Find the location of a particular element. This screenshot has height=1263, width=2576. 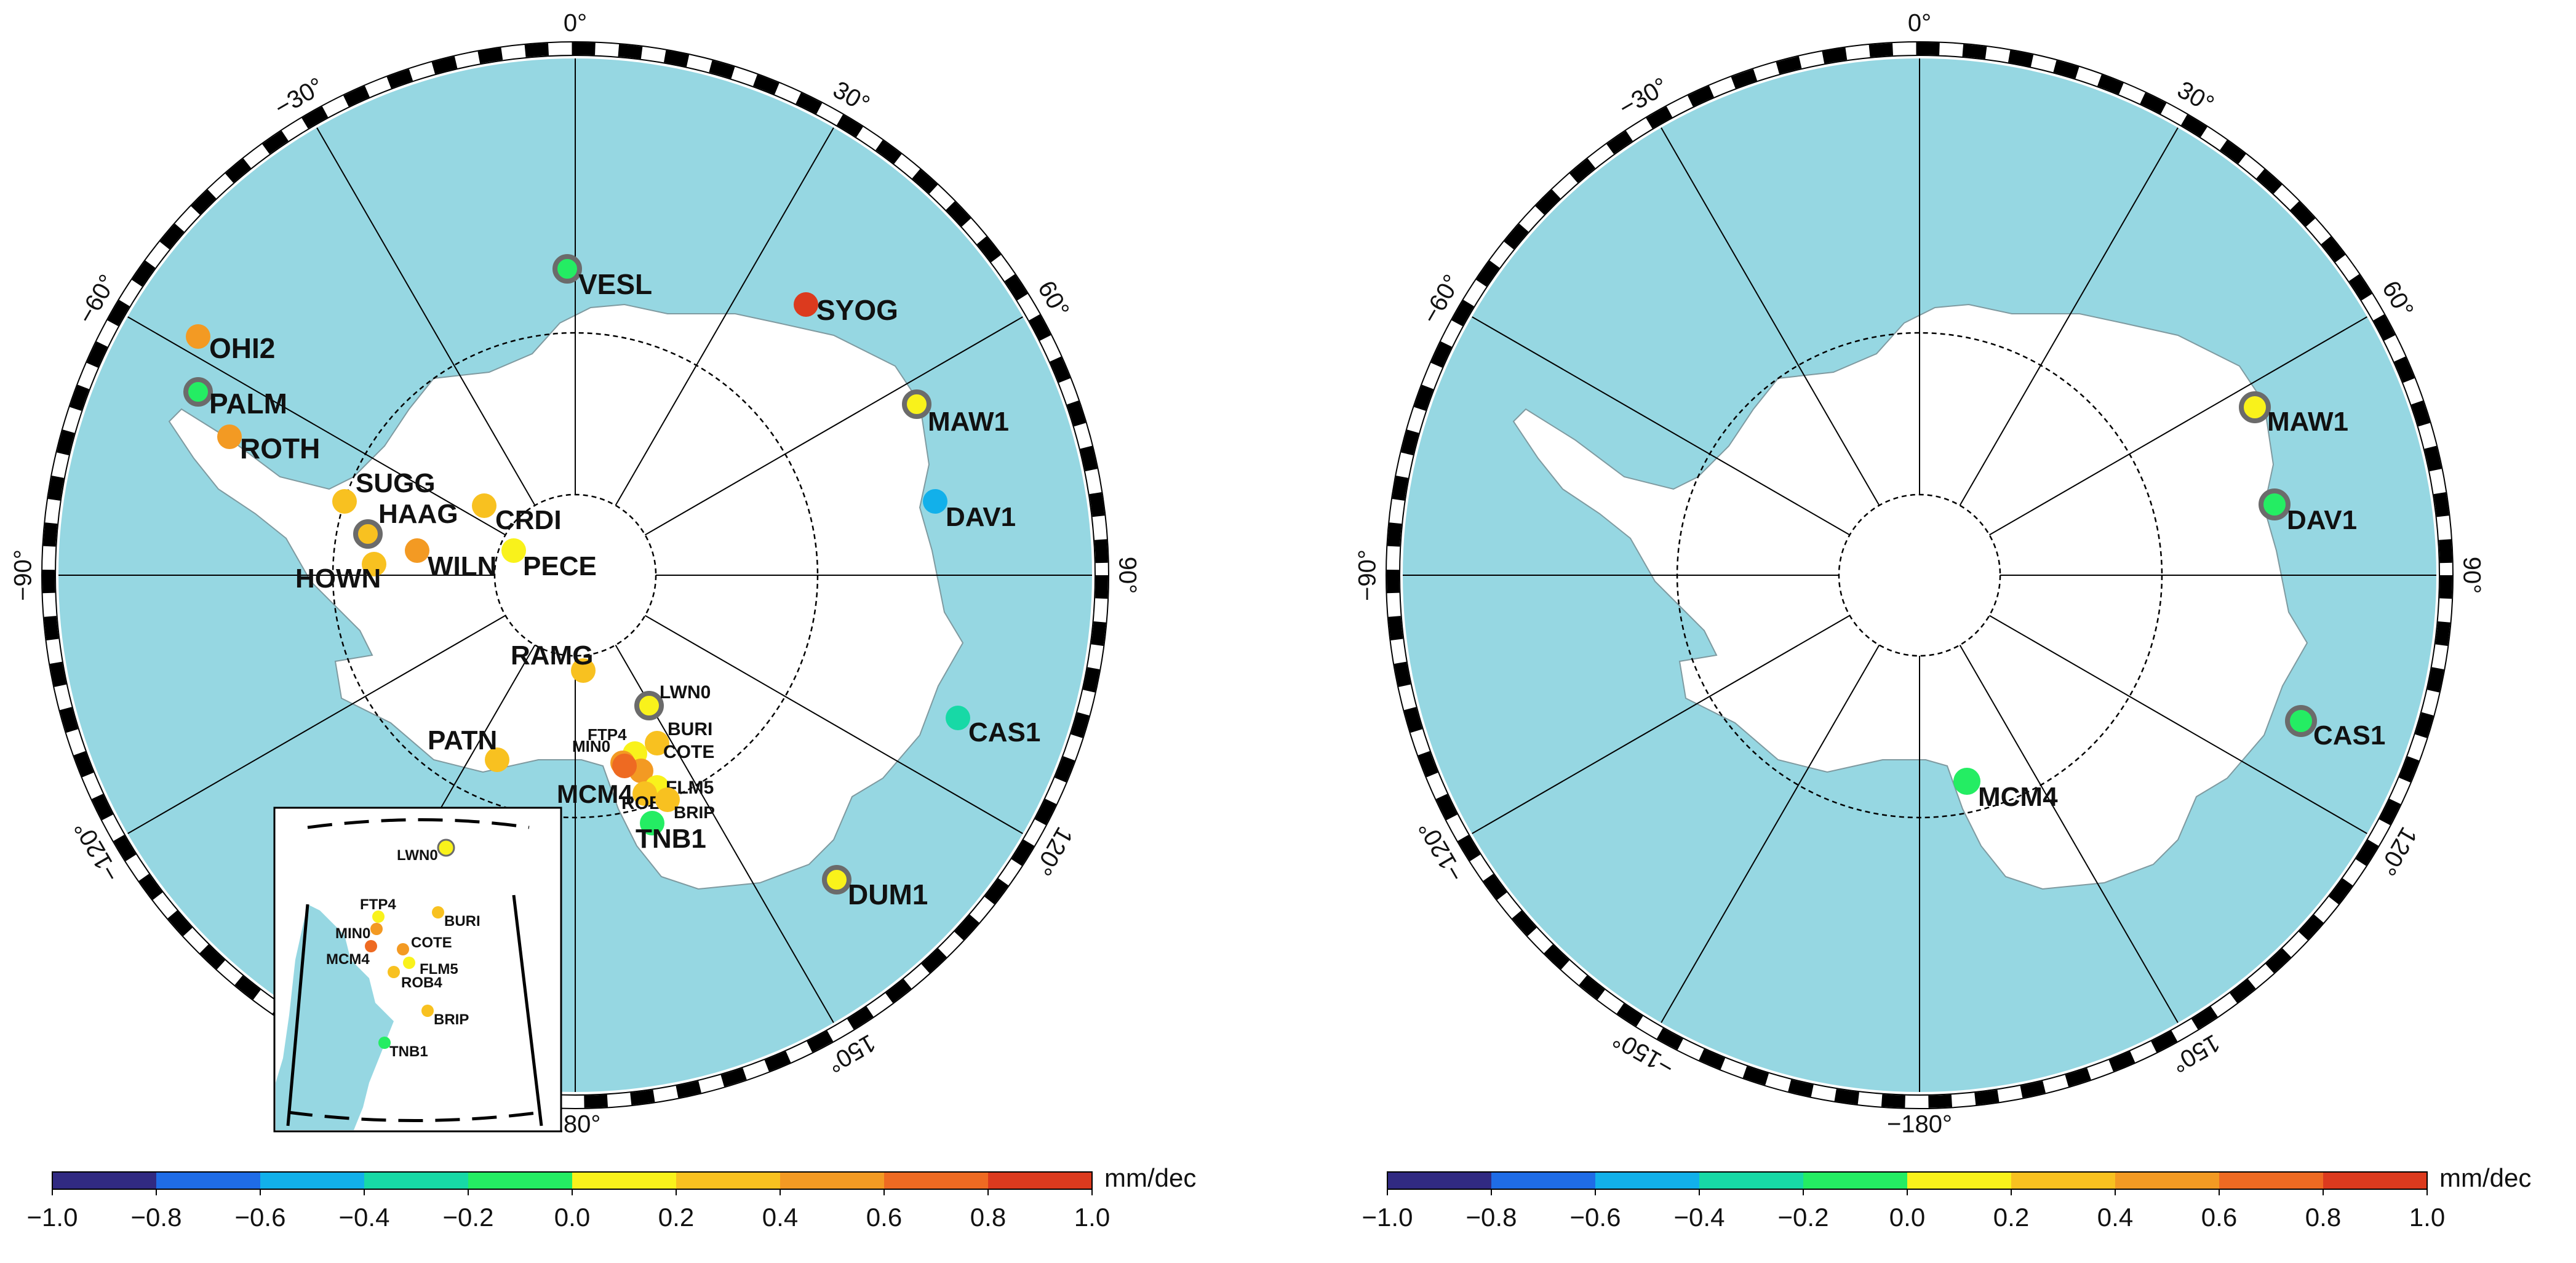

inset-station-ftp4: FTP4 is located at coordinates (378, 909).